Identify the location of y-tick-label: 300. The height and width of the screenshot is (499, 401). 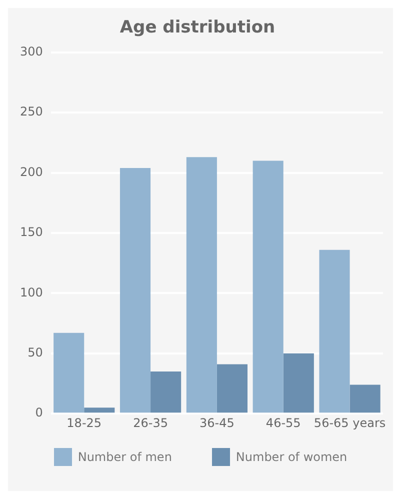
(31, 51).